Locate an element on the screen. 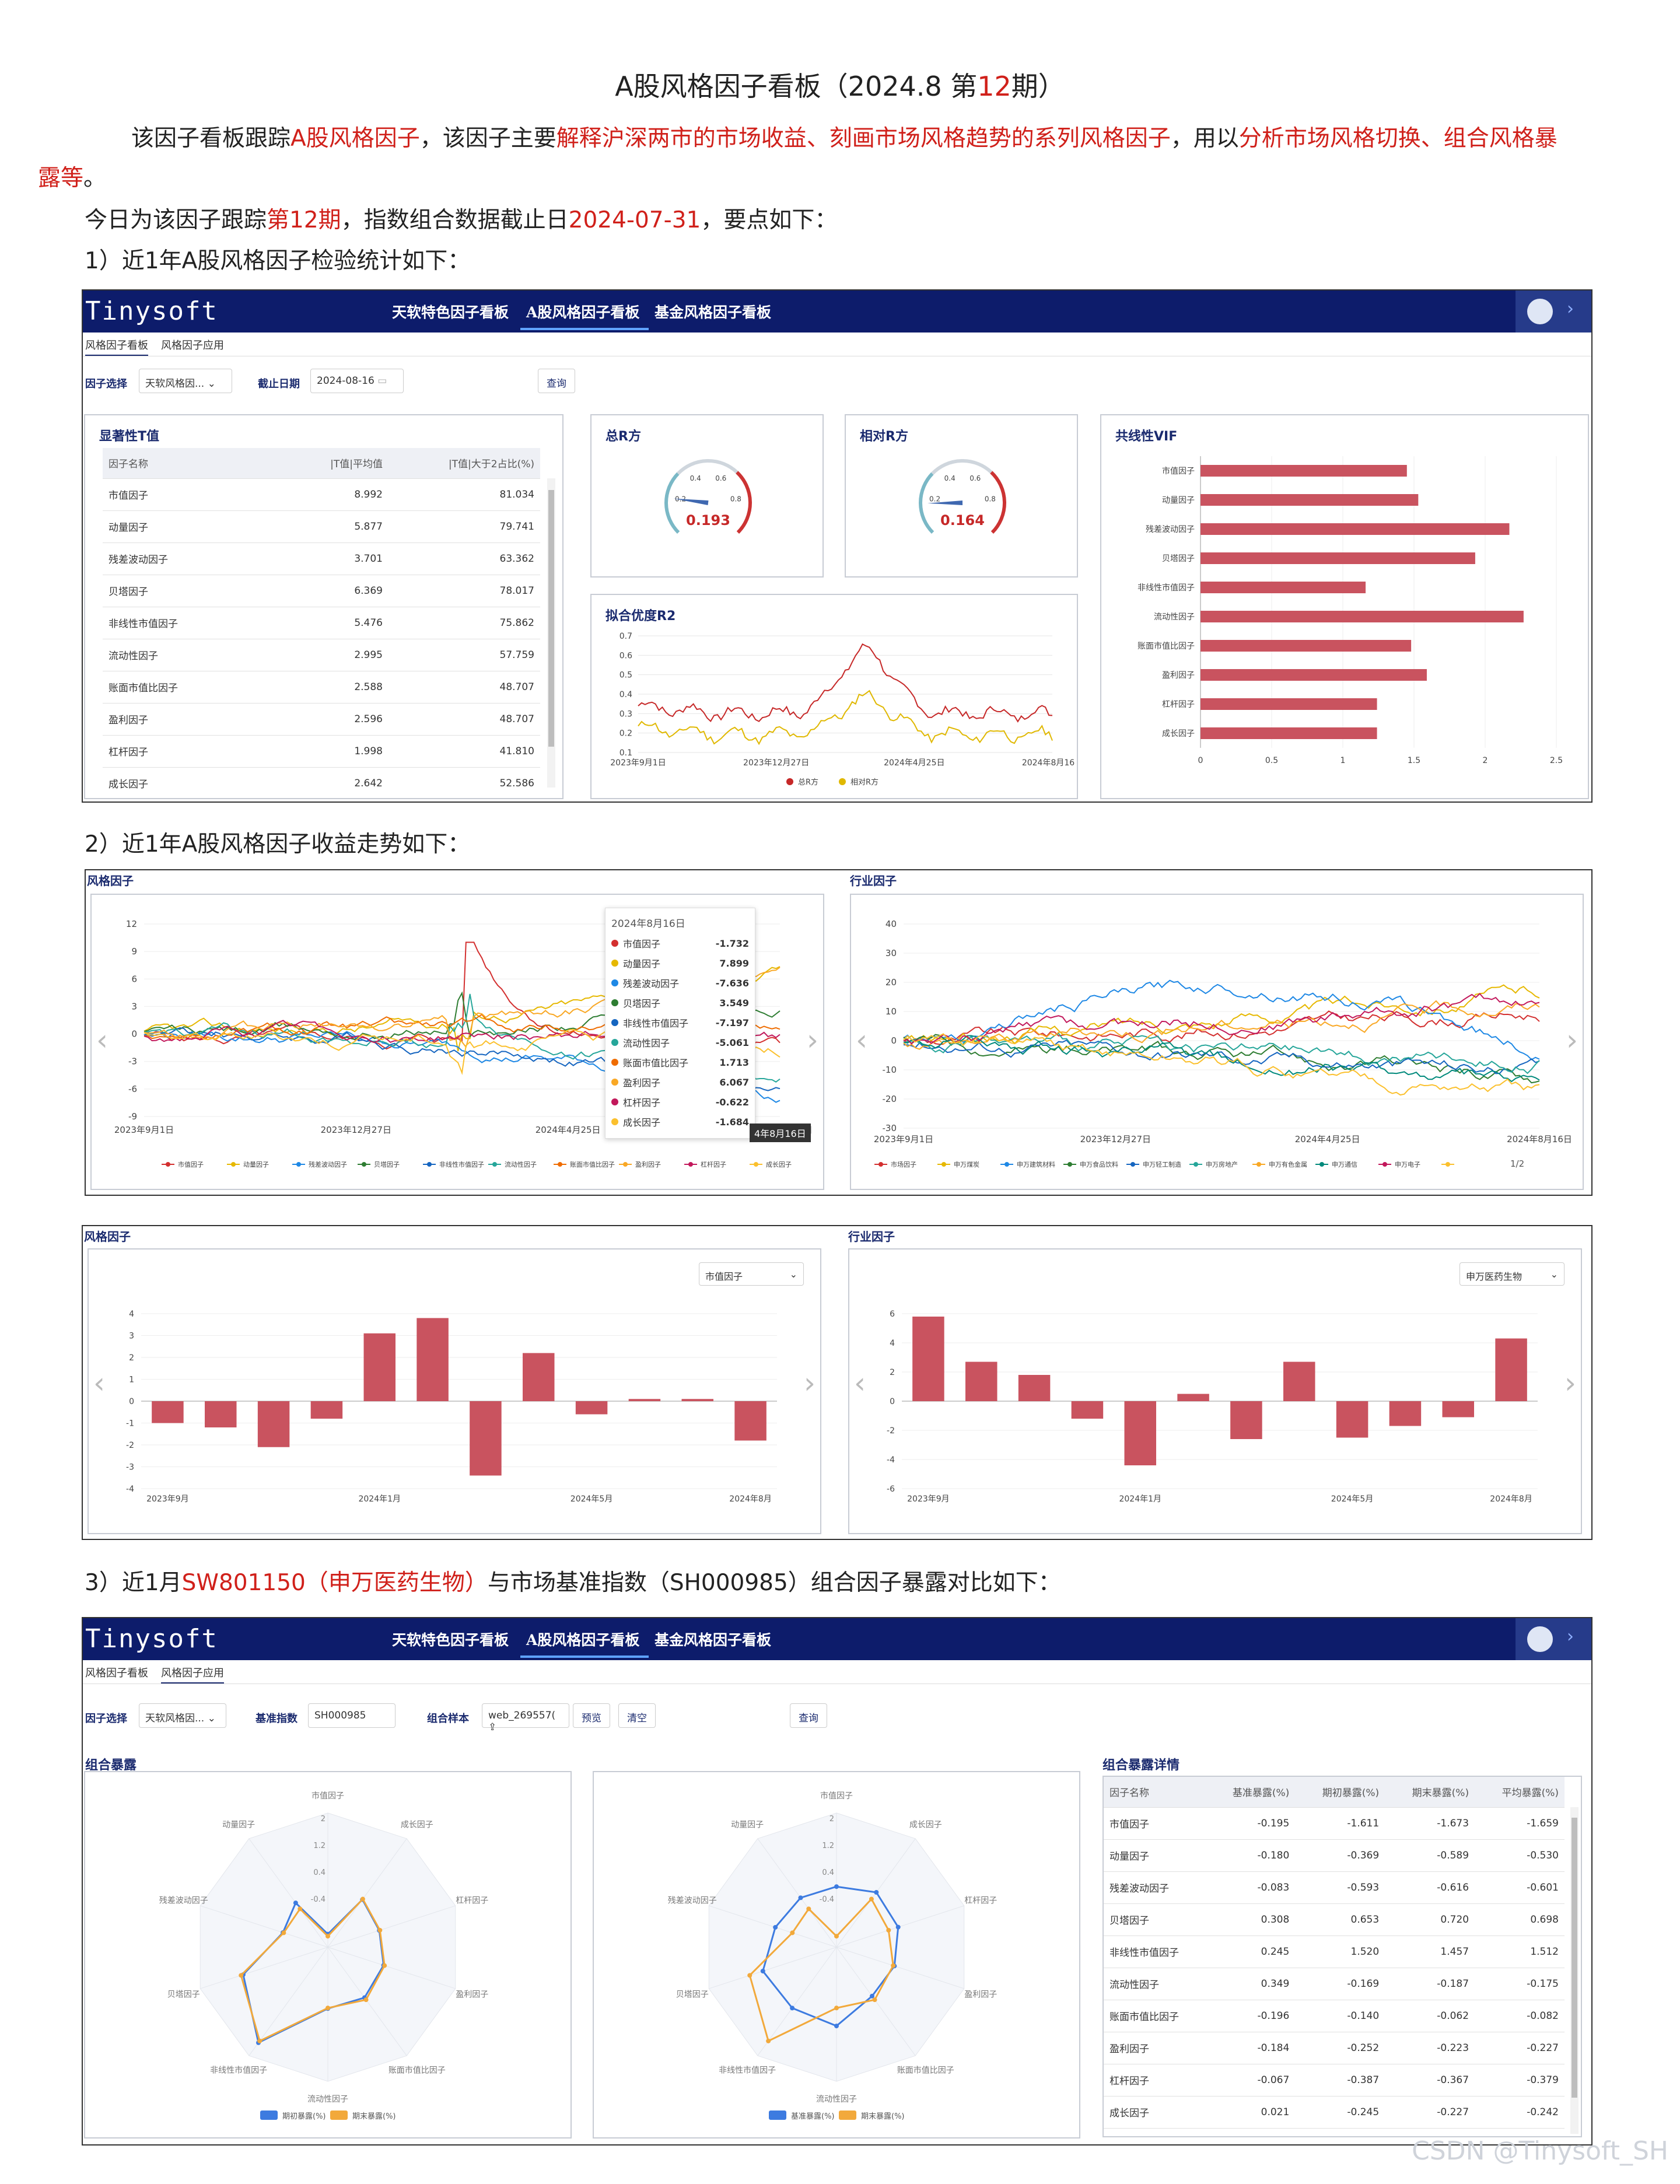  column-header: 基准暴露(%) is located at coordinates (1251, 1792).